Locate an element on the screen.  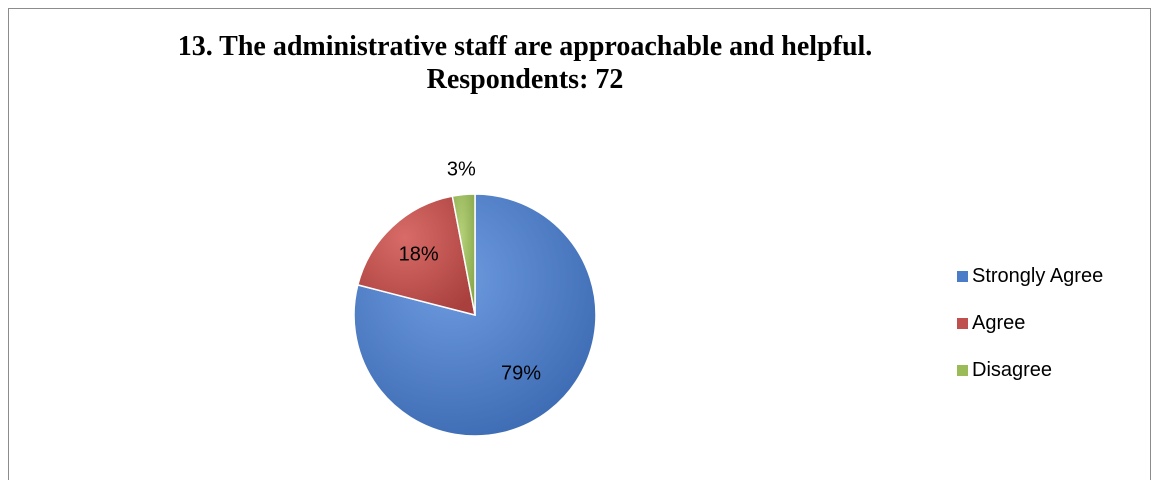
legend-label: Agree is located at coordinates (999, 323).